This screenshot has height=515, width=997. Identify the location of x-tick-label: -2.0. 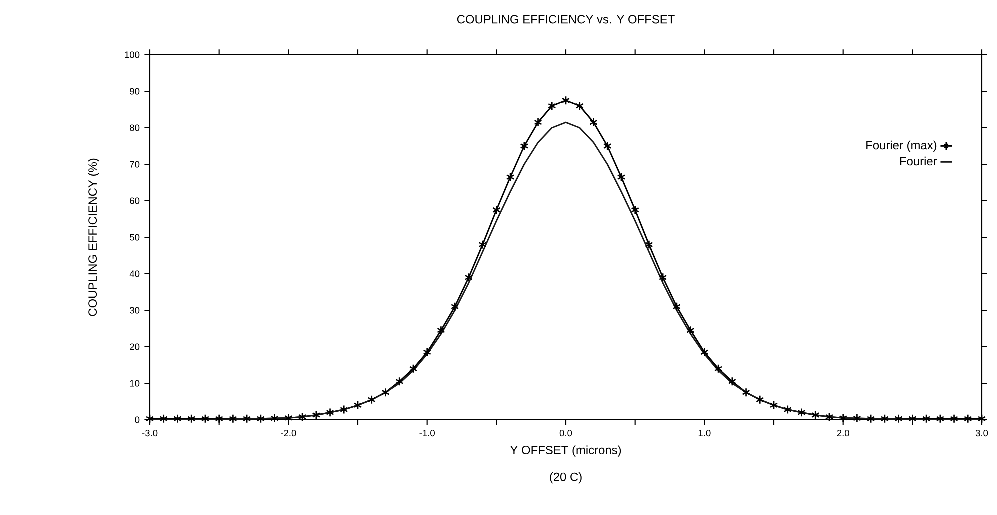
(288, 433).